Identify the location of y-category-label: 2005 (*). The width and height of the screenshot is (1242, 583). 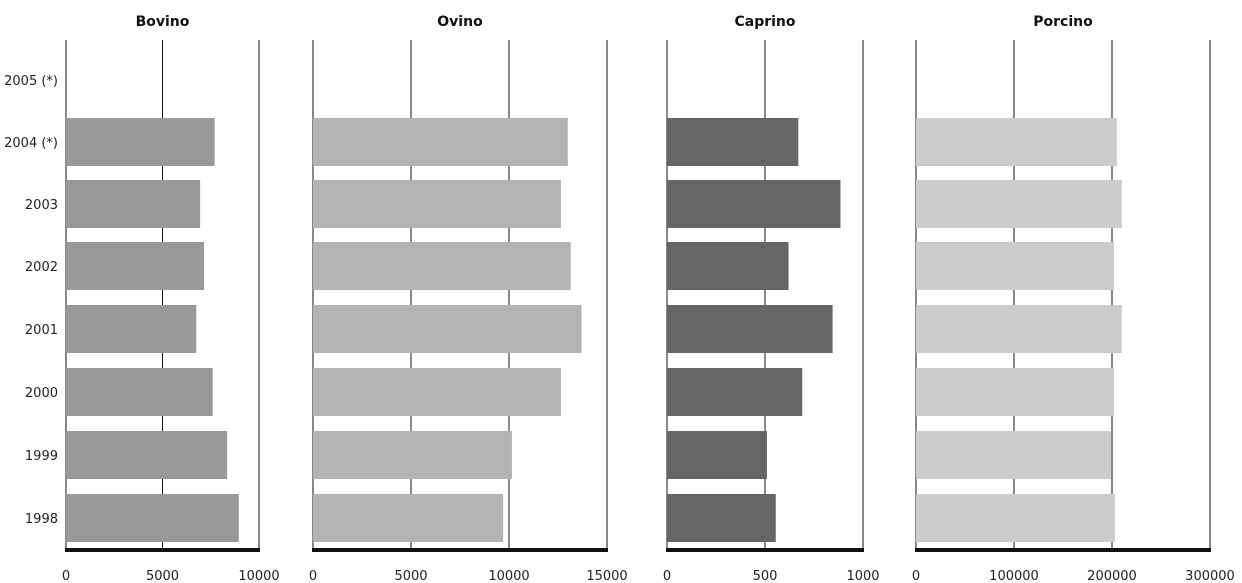
(31, 81).